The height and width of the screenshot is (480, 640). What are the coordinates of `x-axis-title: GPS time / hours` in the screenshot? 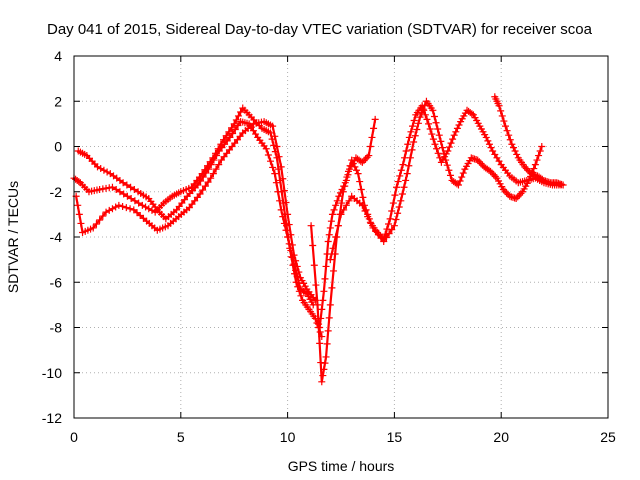 It's located at (341, 466).